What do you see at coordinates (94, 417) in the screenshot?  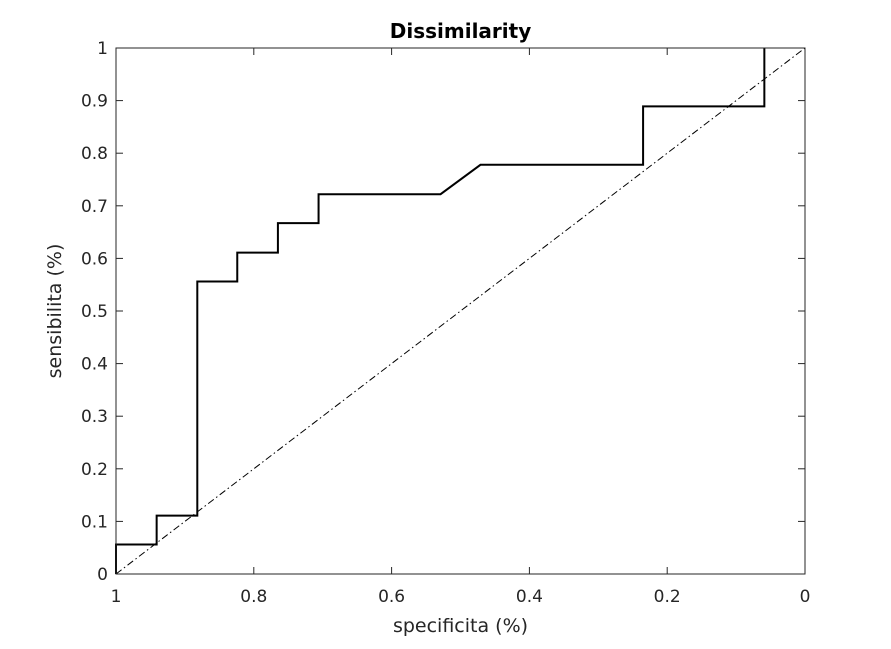 I see `y-tick-label: 0.3` at bounding box center [94, 417].